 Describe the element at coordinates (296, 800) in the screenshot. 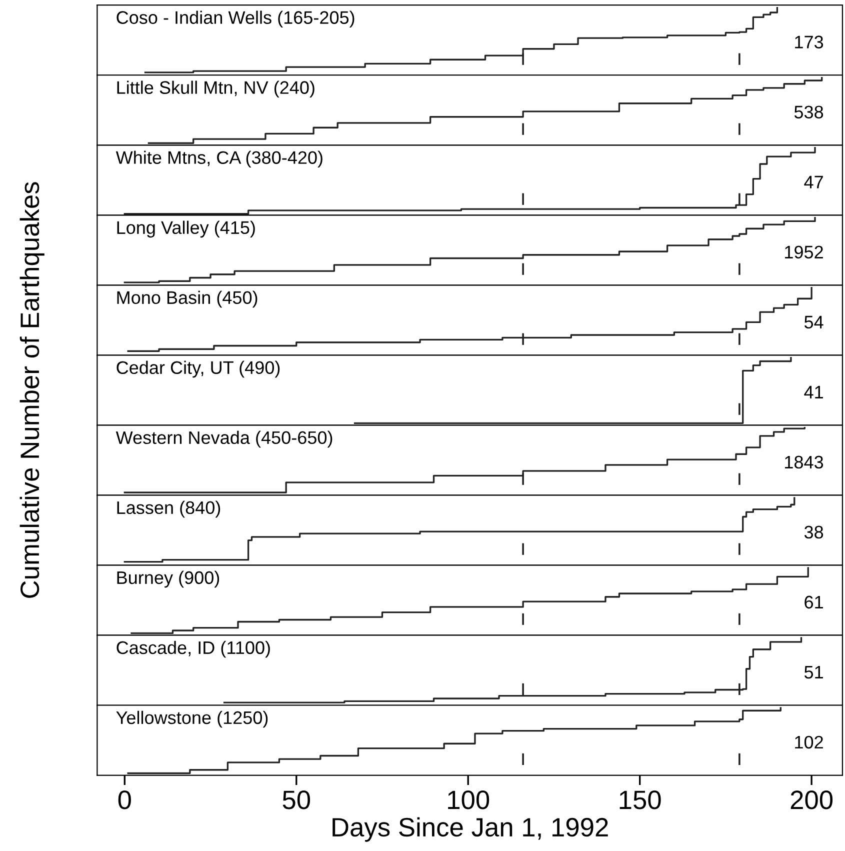

I see `x-tick-label: 50` at that location.